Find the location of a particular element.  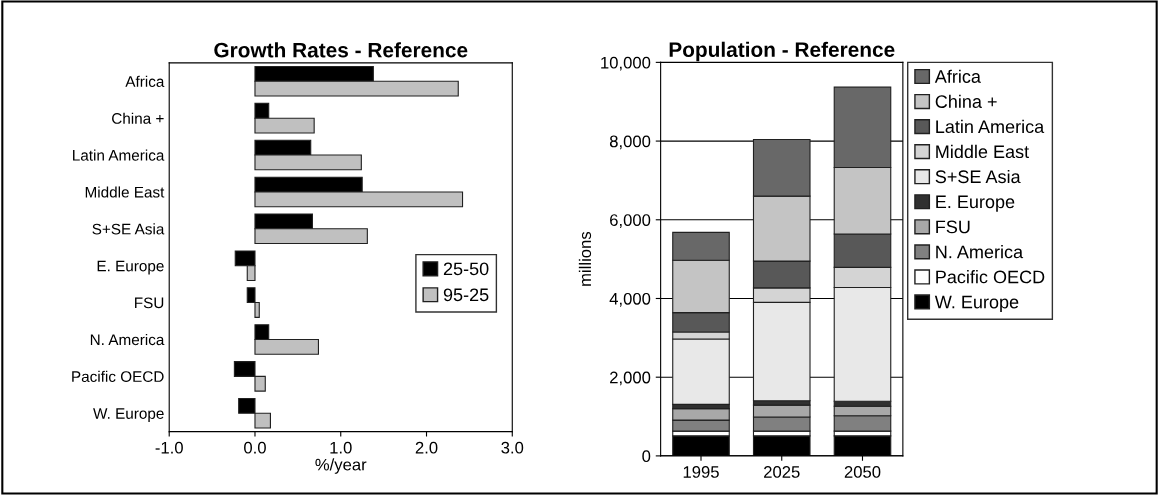

y-tick-label: 4,000 is located at coordinates (630, 299).